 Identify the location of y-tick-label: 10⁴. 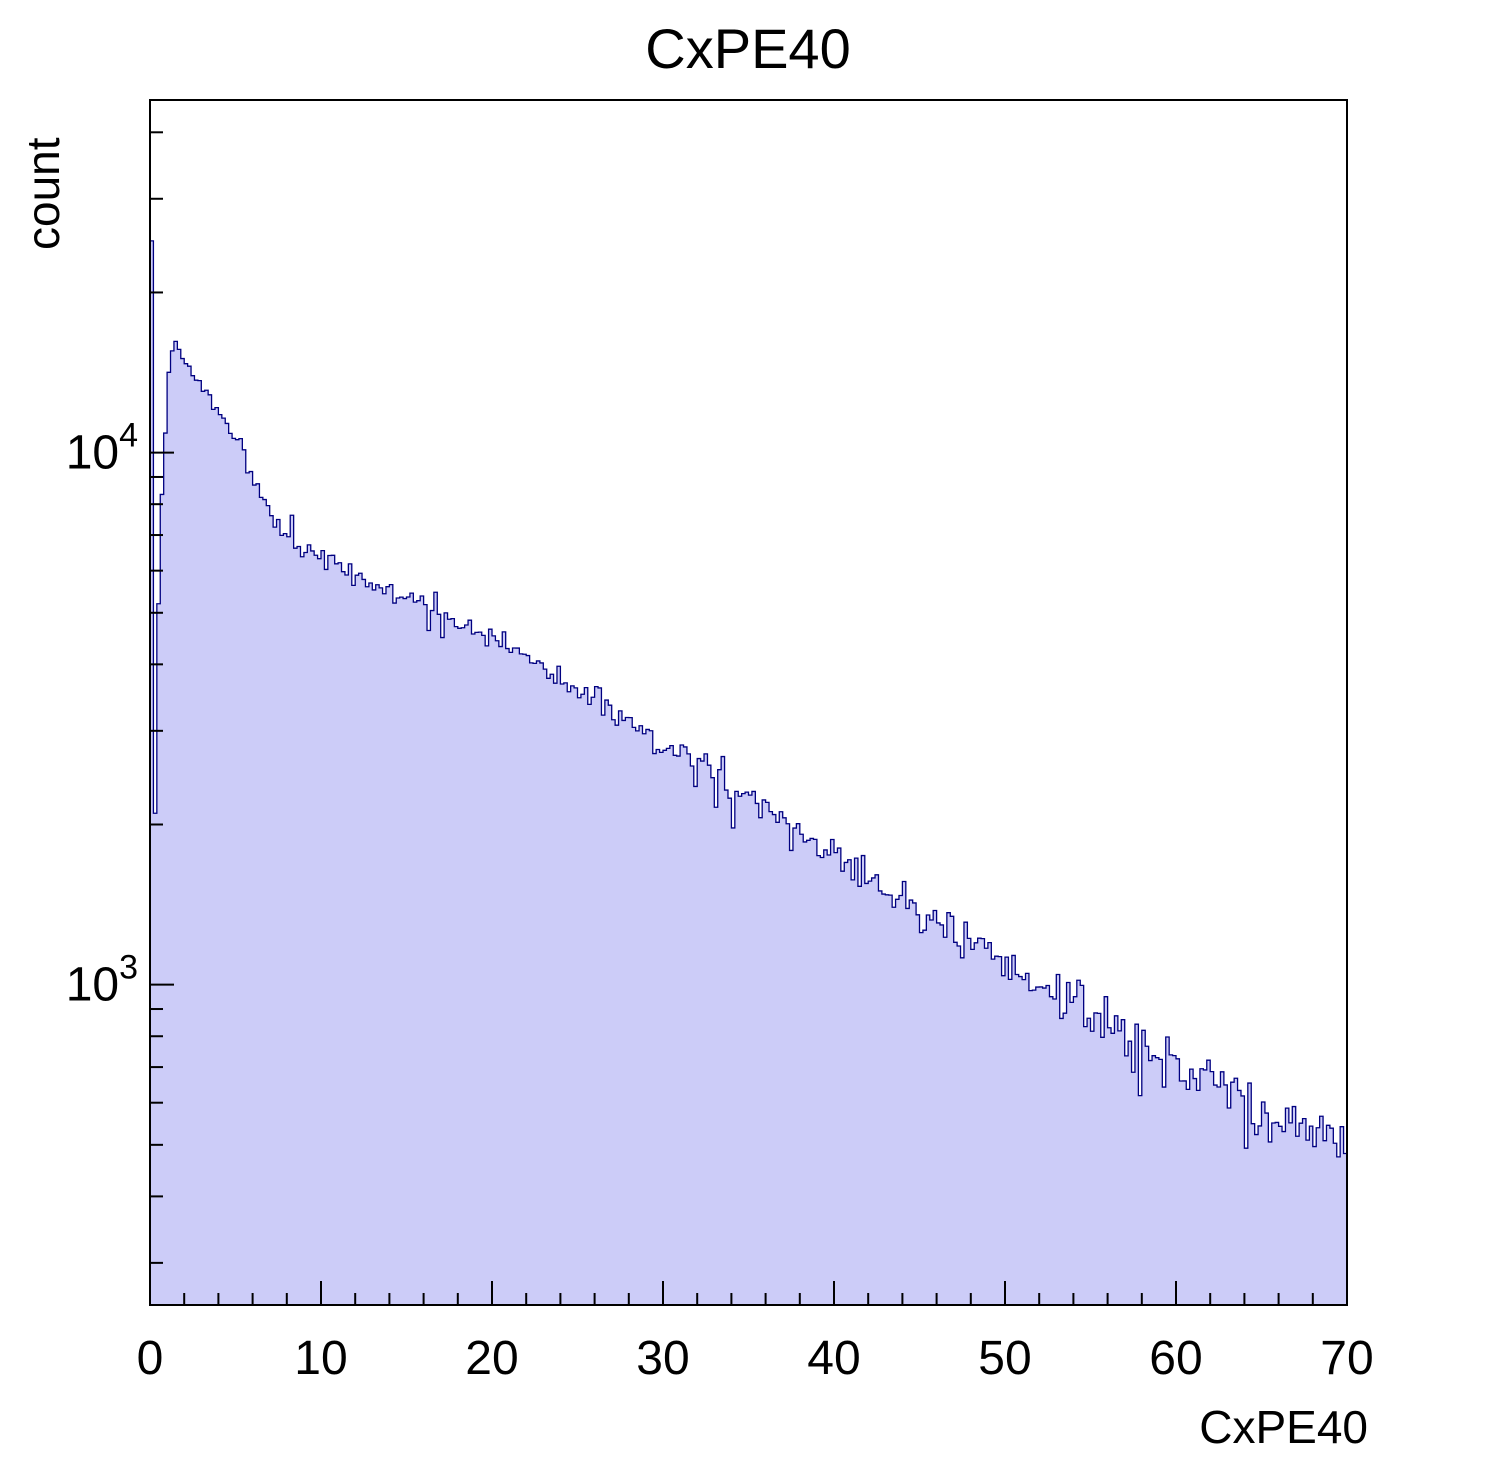
(102, 448).